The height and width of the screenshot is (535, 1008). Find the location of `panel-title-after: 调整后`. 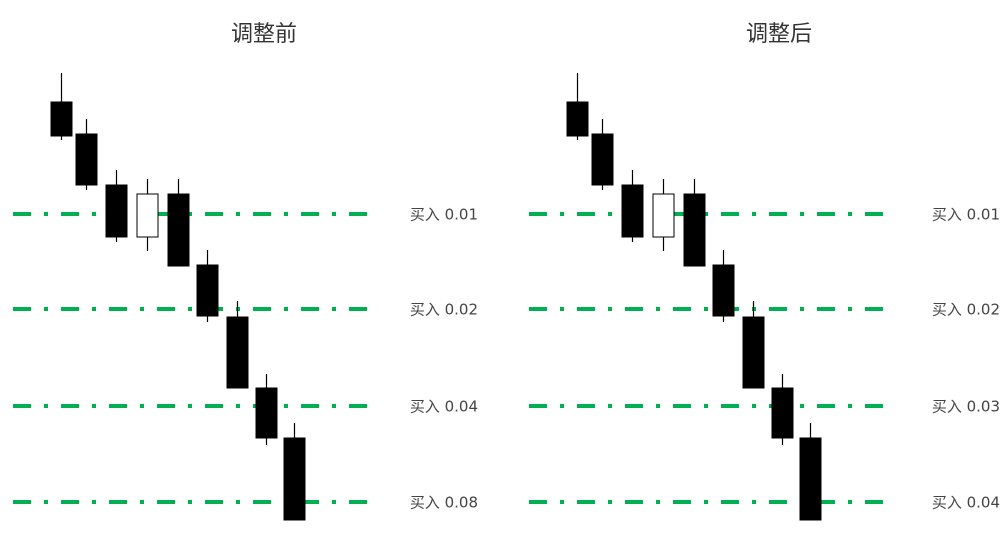

panel-title-after: 调整后 is located at coordinates (779, 34).